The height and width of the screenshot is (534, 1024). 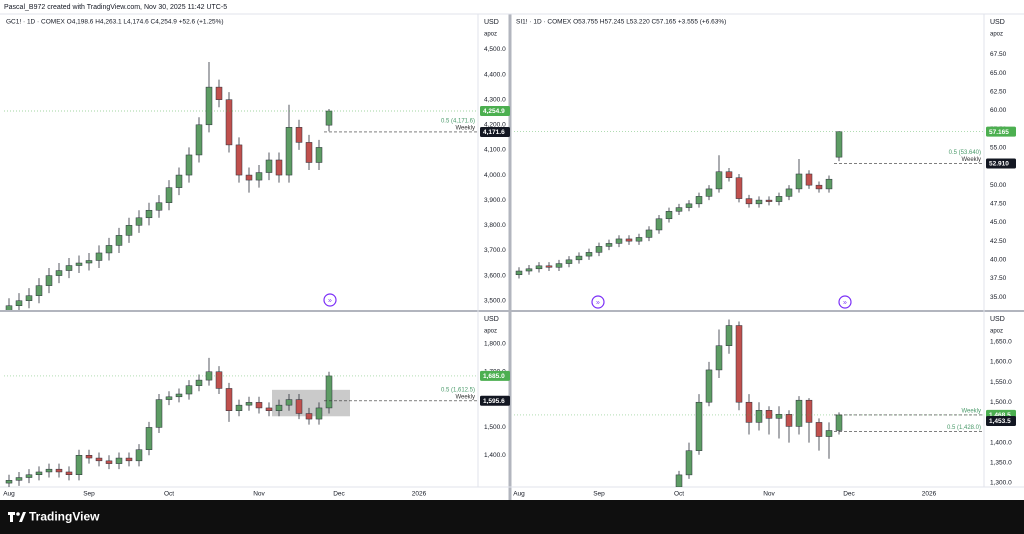 I want to click on y-tick-label: 4,000.0, so click(x=495, y=175).